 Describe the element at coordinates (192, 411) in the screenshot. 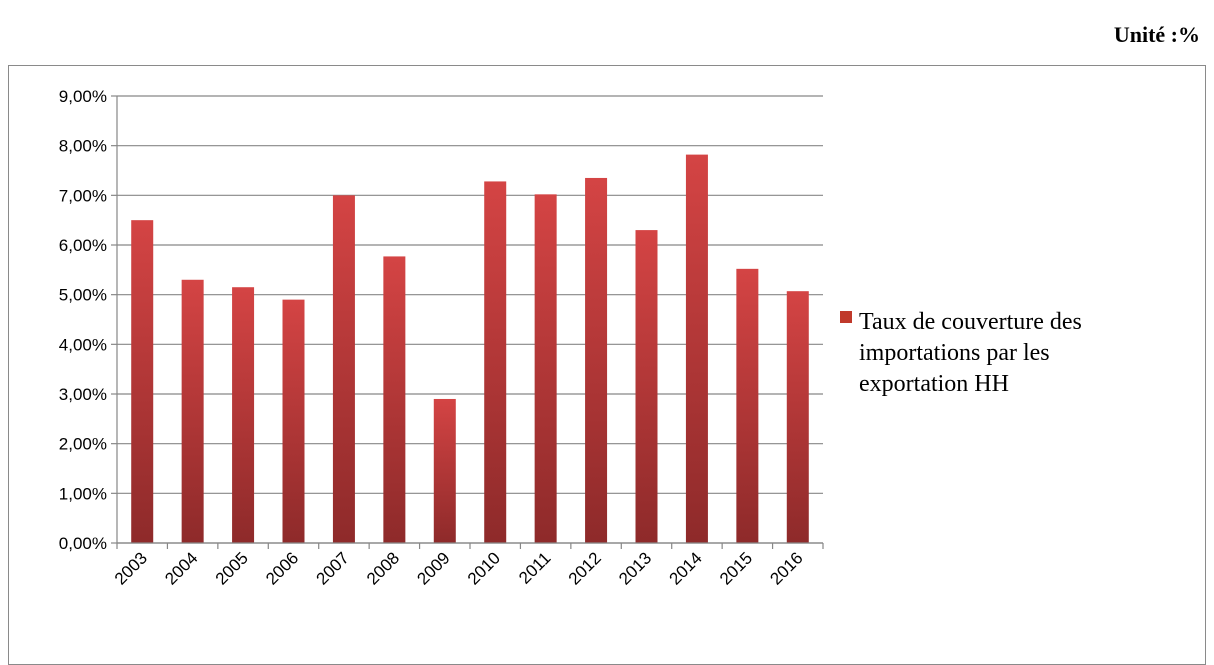

I see `bar-2004` at that location.